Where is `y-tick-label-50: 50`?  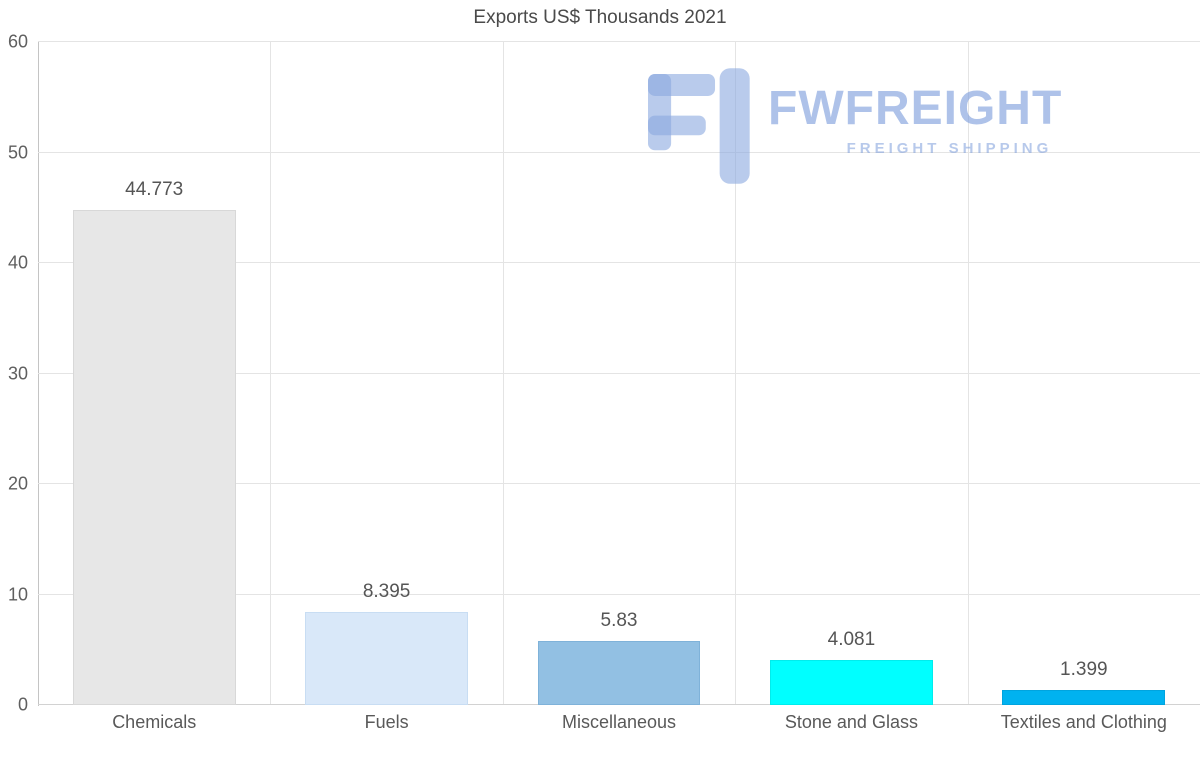 y-tick-label-50: 50 is located at coordinates (17, 152).